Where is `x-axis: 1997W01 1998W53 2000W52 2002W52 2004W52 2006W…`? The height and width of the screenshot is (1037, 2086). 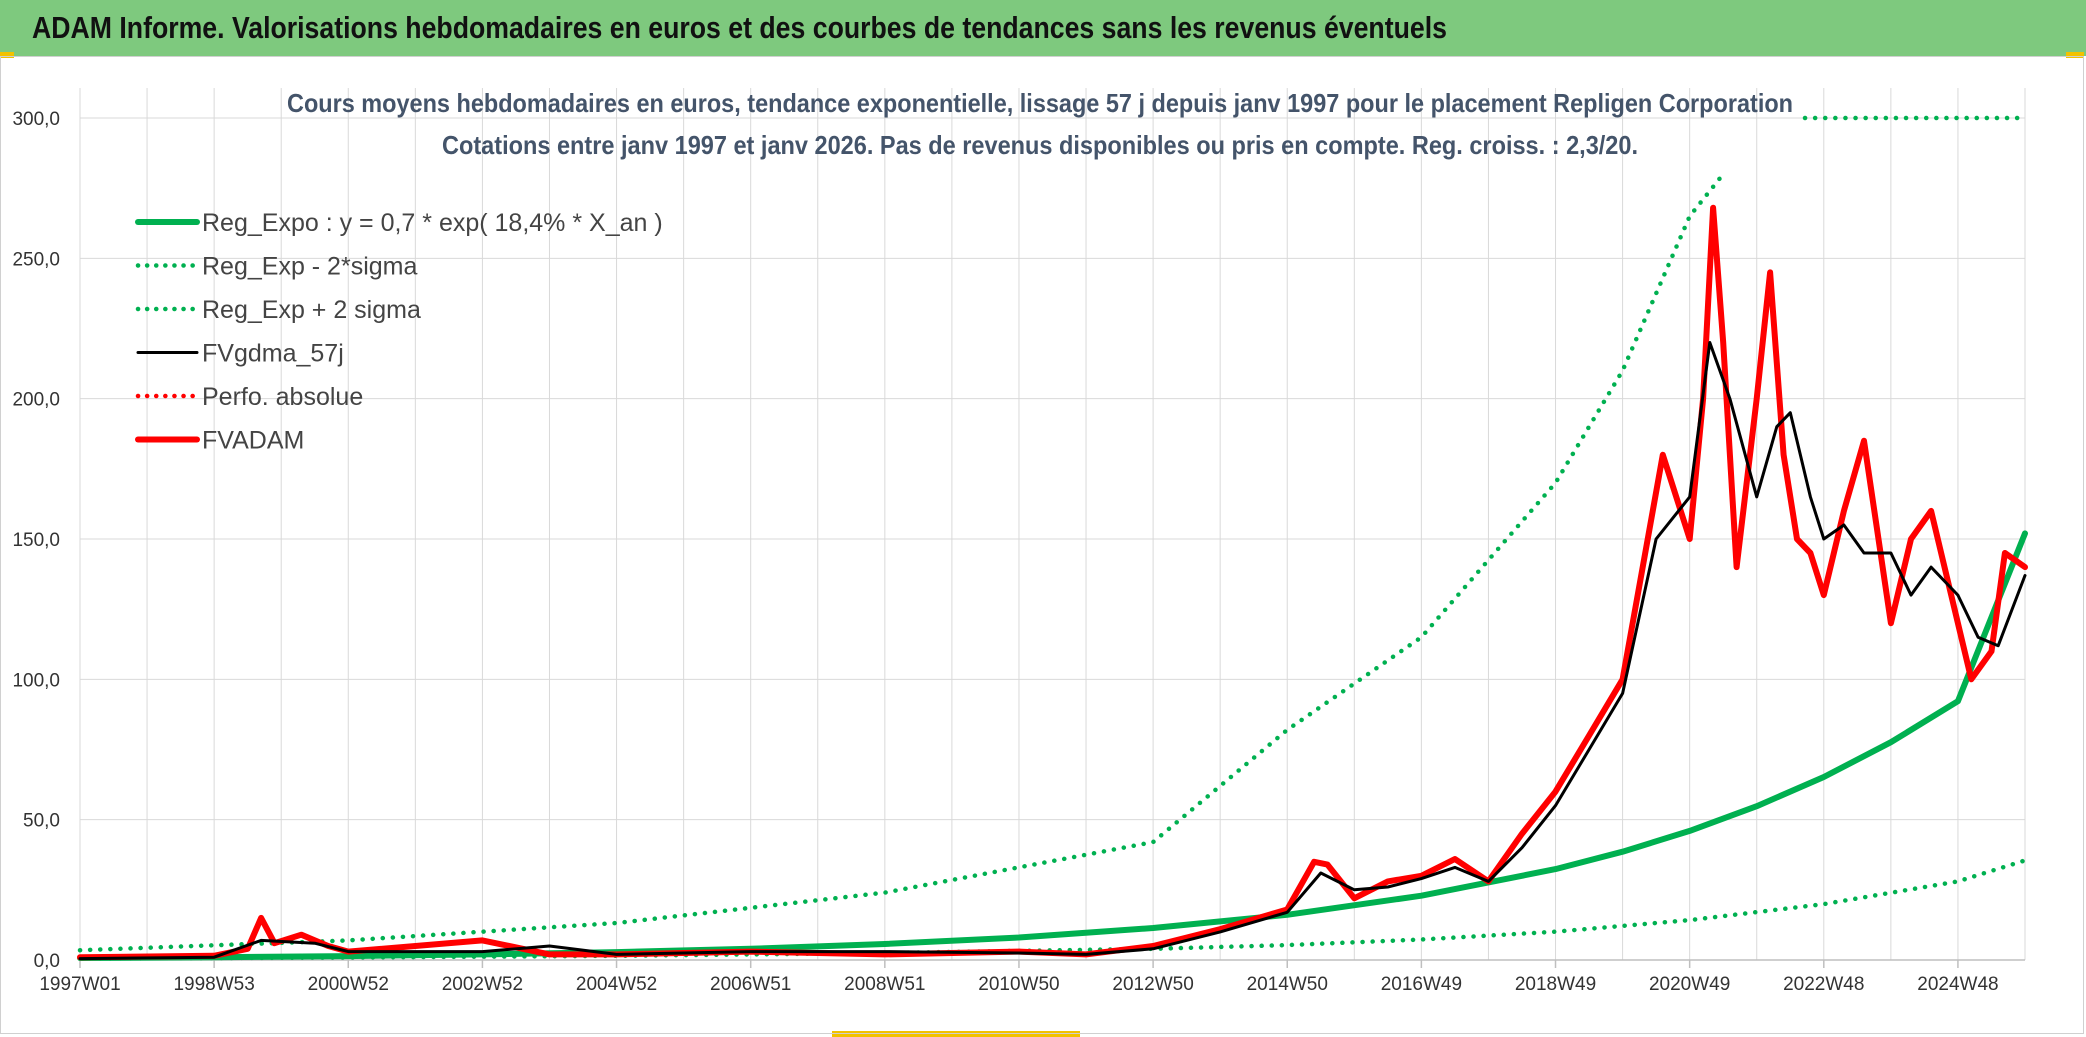
x-axis: 1997W01 1998W53 2000W52 2002W52 2004W52 2006W… is located at coordinates (1032, 977).